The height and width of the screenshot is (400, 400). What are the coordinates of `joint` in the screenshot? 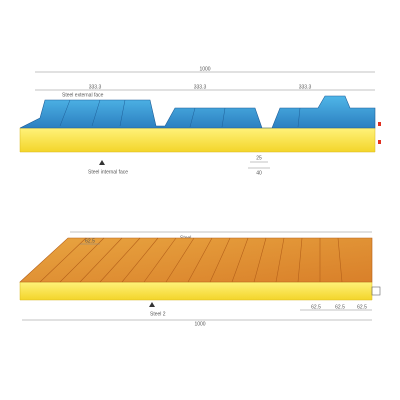 It's located at (376, 291).